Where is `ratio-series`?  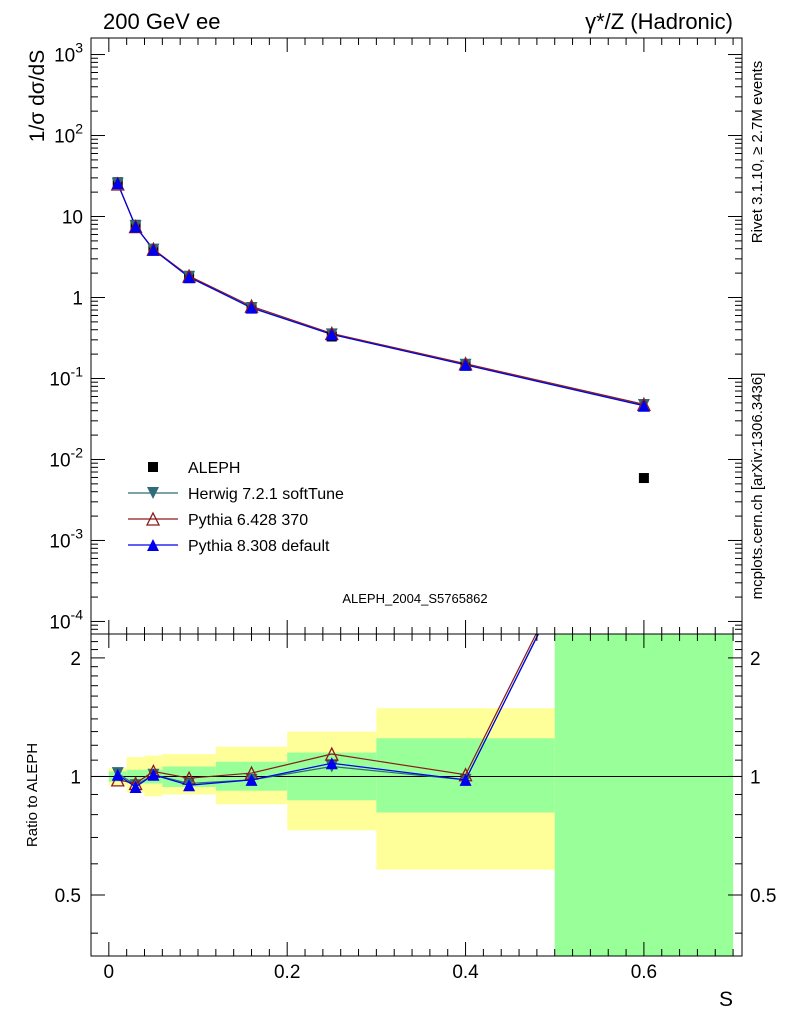
ratio-series is located at coordinates (325, 714).